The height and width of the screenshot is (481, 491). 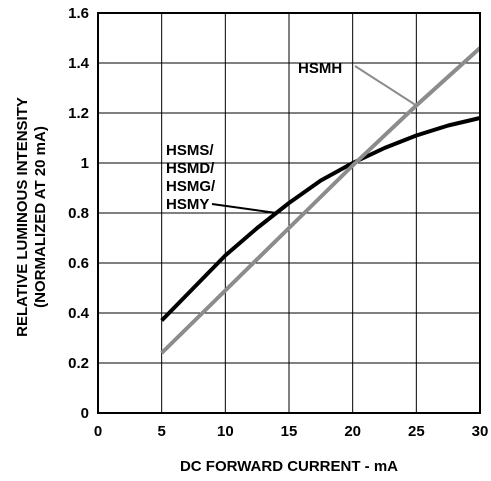 What do you see at coordinates (244, 208) in the screenshot?
I see `annotation-leader-hsms` at bounding box center [244, 208].